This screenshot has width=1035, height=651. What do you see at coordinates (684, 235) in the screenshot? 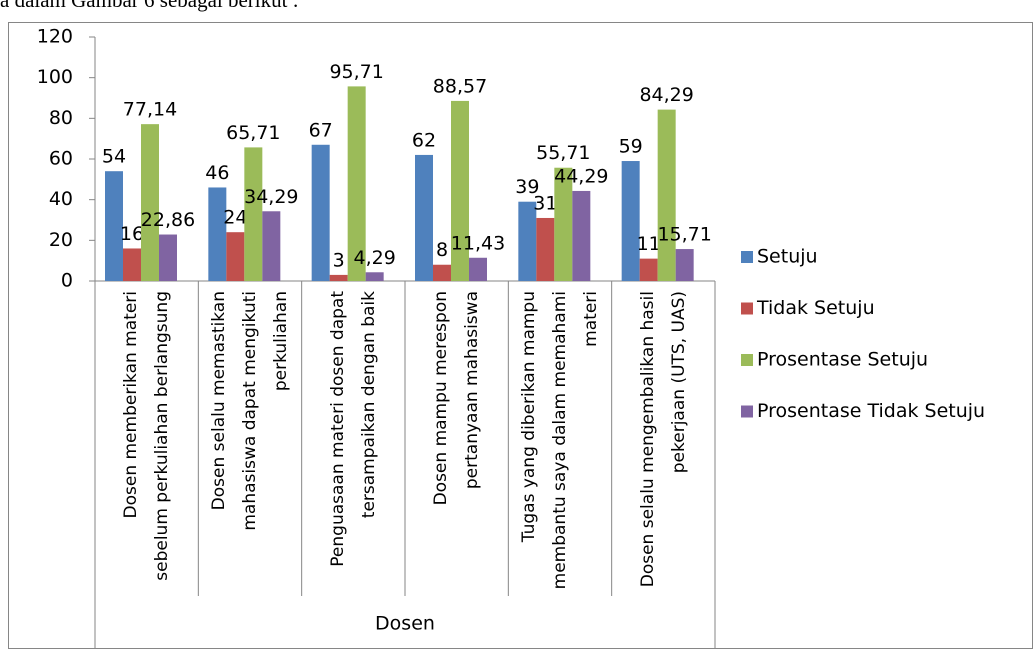
I see `data-label: 15,71` at bounding box center [684, 235].